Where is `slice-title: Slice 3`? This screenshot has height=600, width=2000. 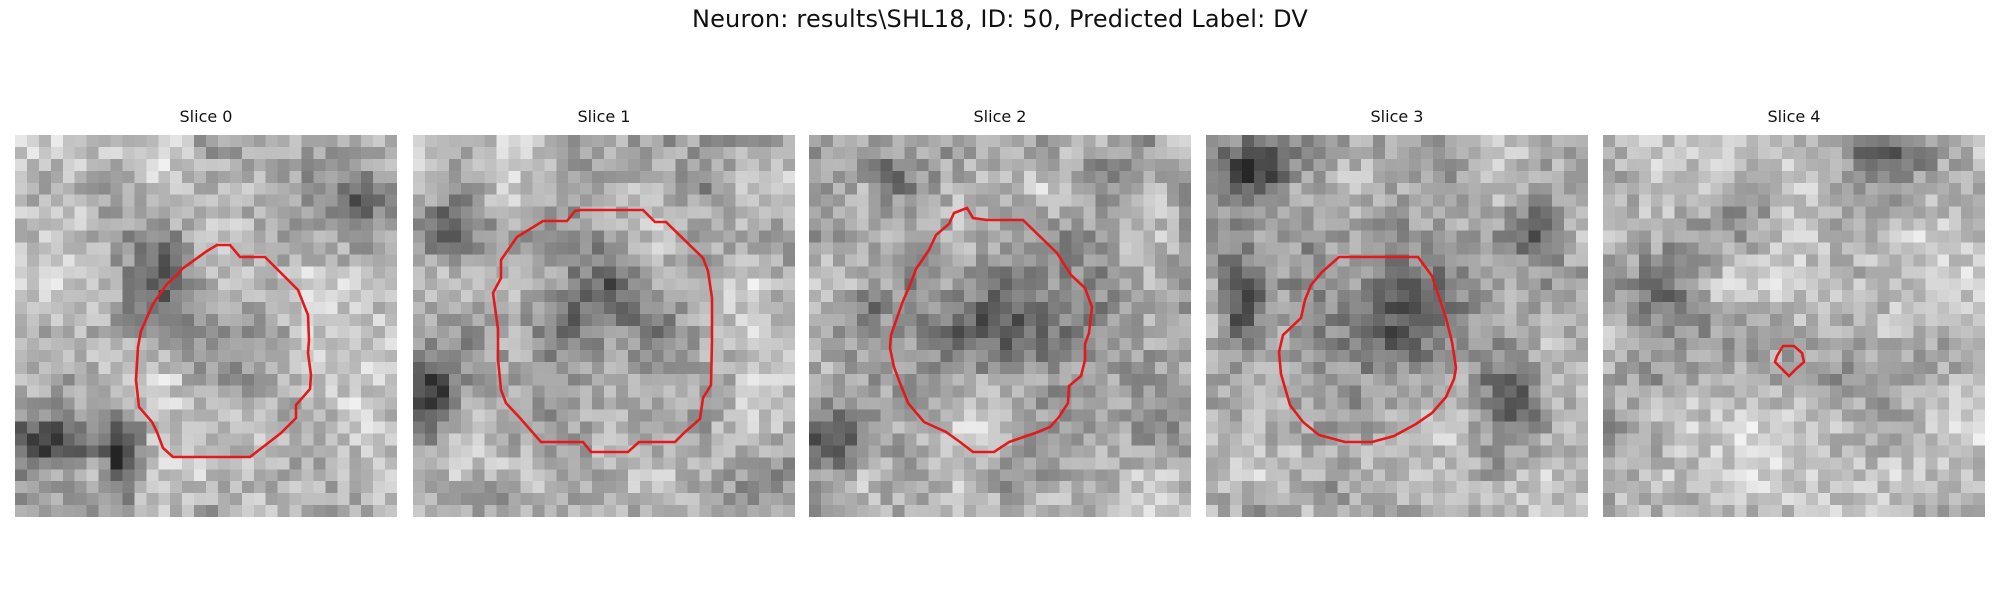 slice-title: Slice 3 is located at coordinates (1397, 116).